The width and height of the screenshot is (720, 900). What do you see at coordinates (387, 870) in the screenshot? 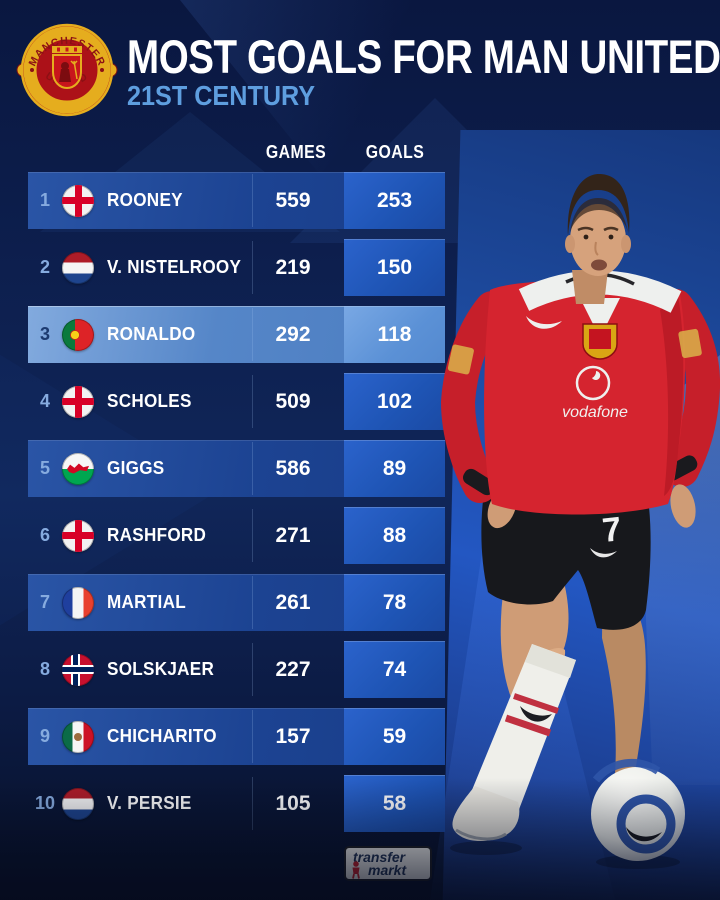
I see `transfermarkt-logo-line2: markt` at bounding box center [387, 870].